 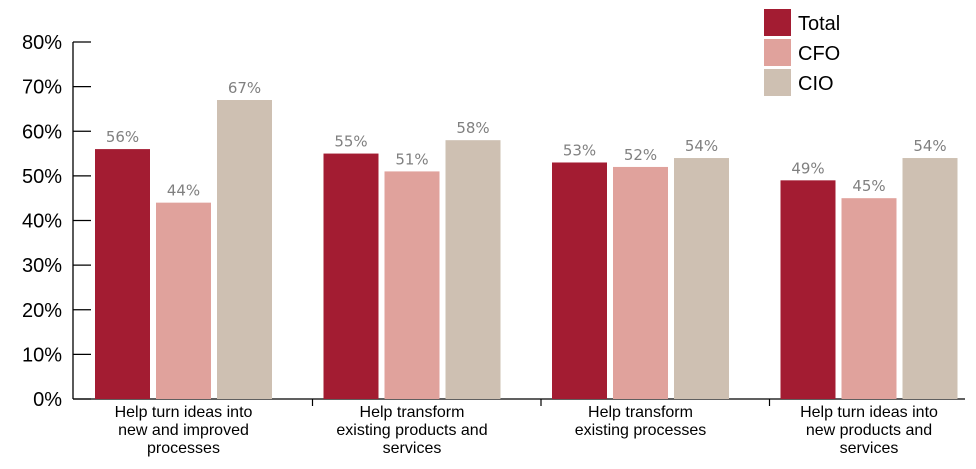 I want to click on y-tick-label: 70%, so click(x=42, y=88).